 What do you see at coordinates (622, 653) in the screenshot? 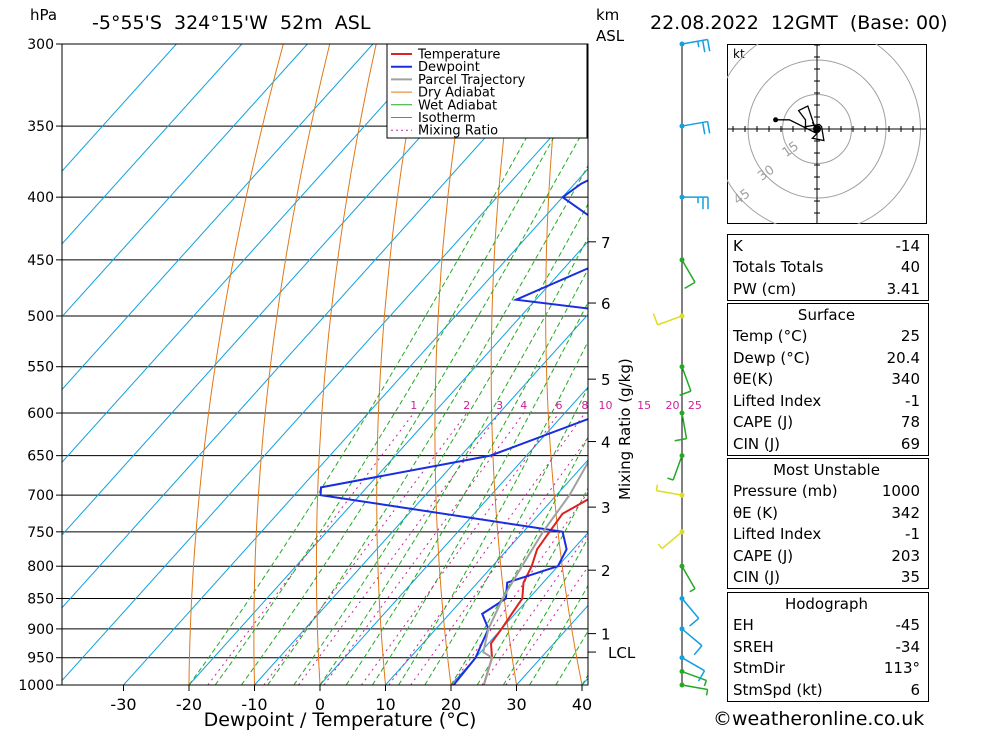
I see `lcl-label: LCL` at bounding box center [622, 653].